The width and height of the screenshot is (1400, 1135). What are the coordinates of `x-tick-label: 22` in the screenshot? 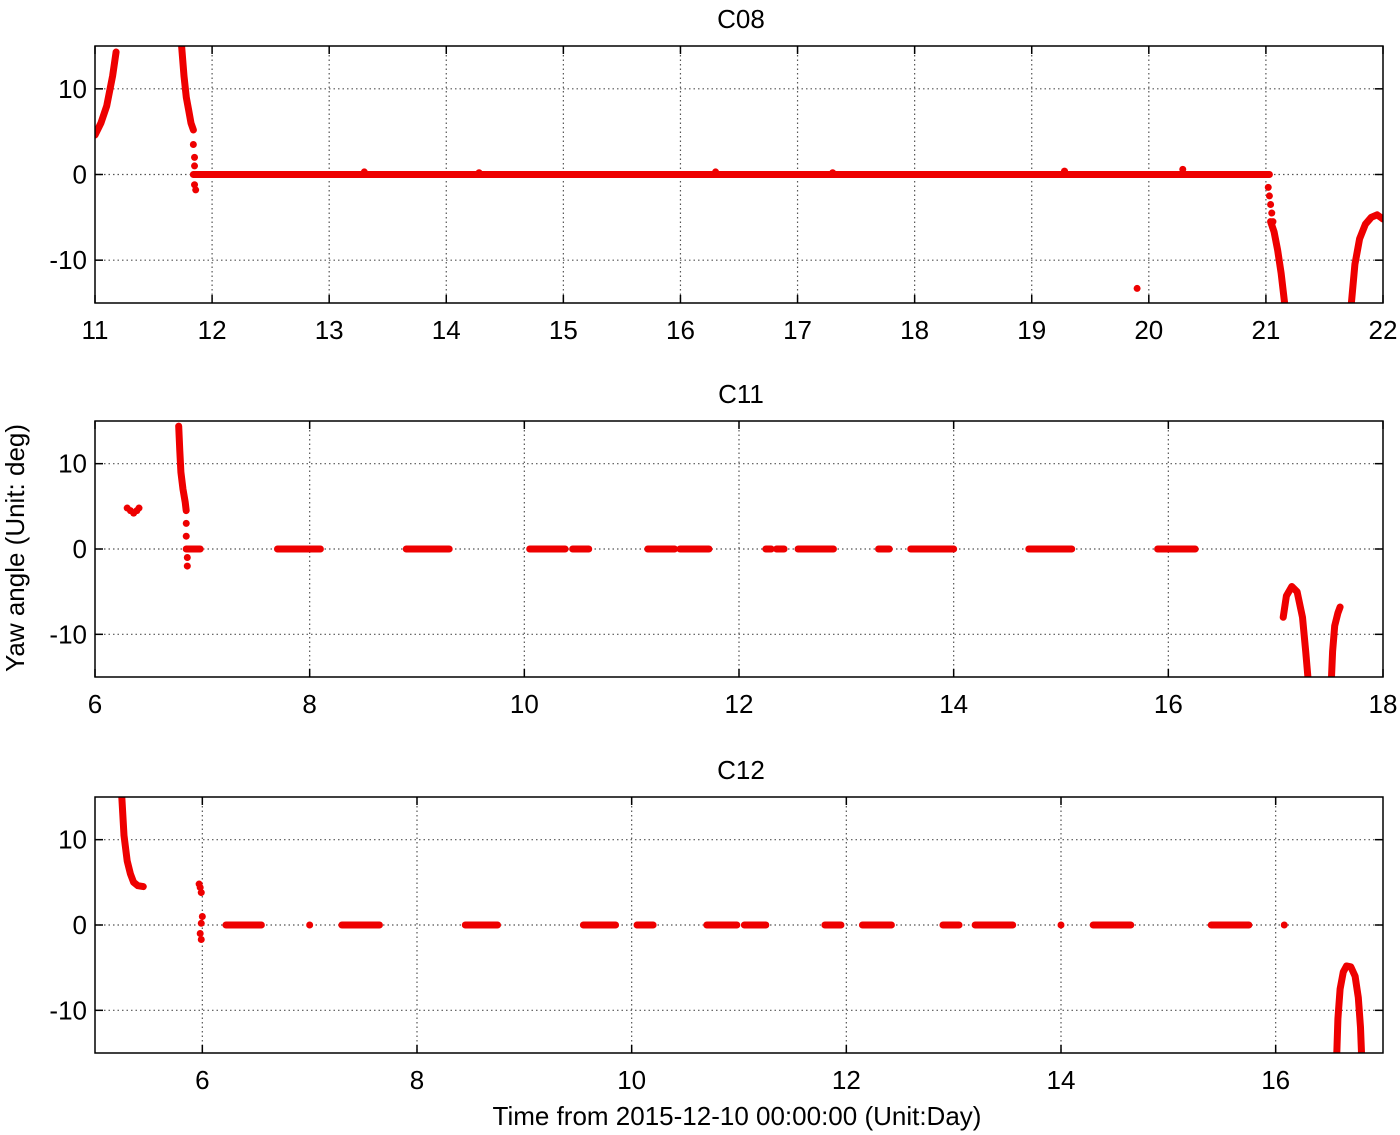 It's located at (1383, 330).